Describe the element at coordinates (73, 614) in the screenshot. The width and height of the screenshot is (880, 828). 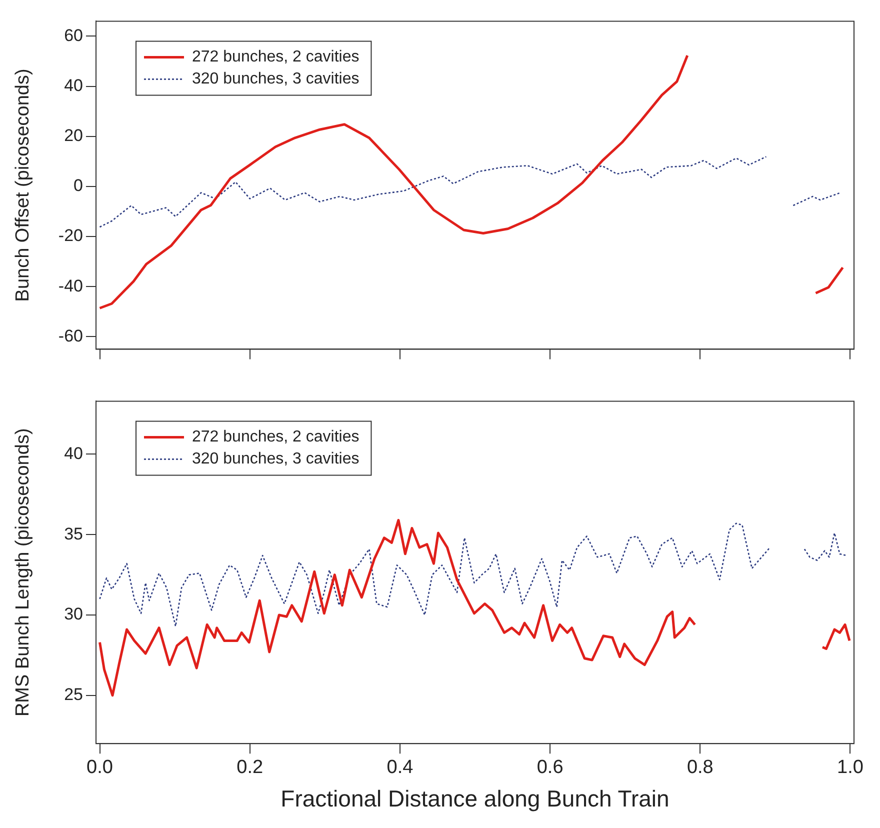
I see `y-tick-label: 30` at that location.